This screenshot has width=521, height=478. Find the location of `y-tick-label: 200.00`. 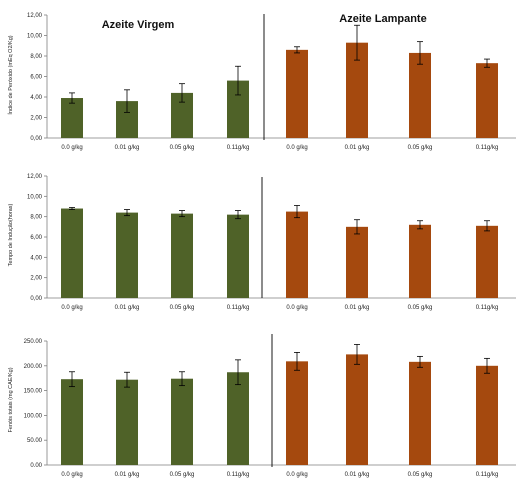

y-tick-label: 200.00 is located at coordinates (33, 367).